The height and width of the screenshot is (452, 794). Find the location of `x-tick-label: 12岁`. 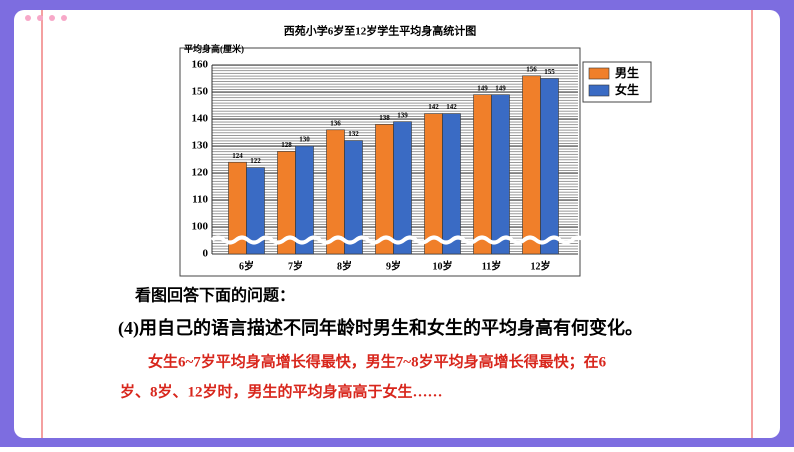

x-tick-label: 12岁 is located at coordinates (541, 265).